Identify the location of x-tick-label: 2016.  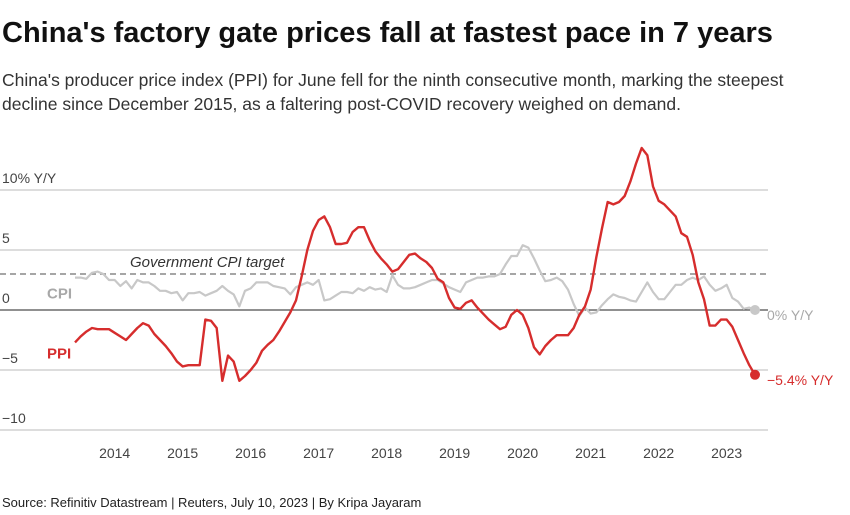
(250, 453).